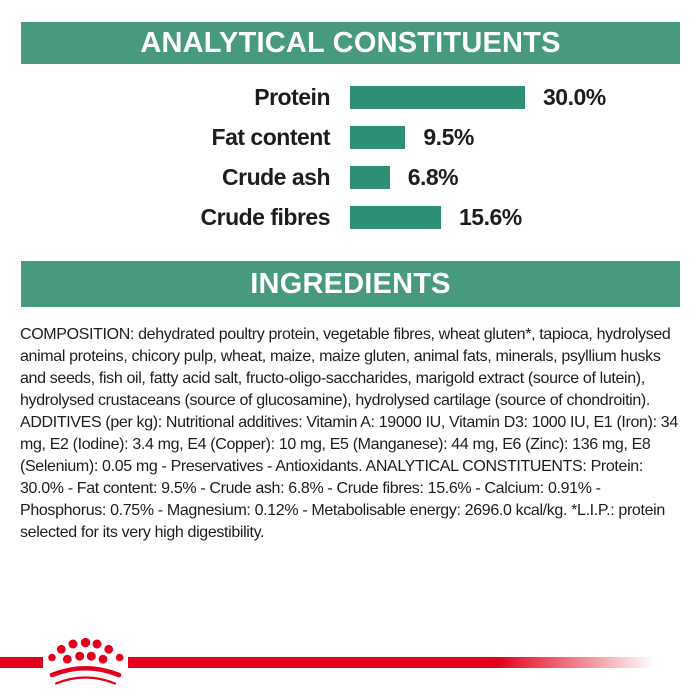 The height and width of the screenshot is (700, 700). Describe the element at coordinates (391, 662) in the screenshot. I see `red-divider-line-right` at that location.